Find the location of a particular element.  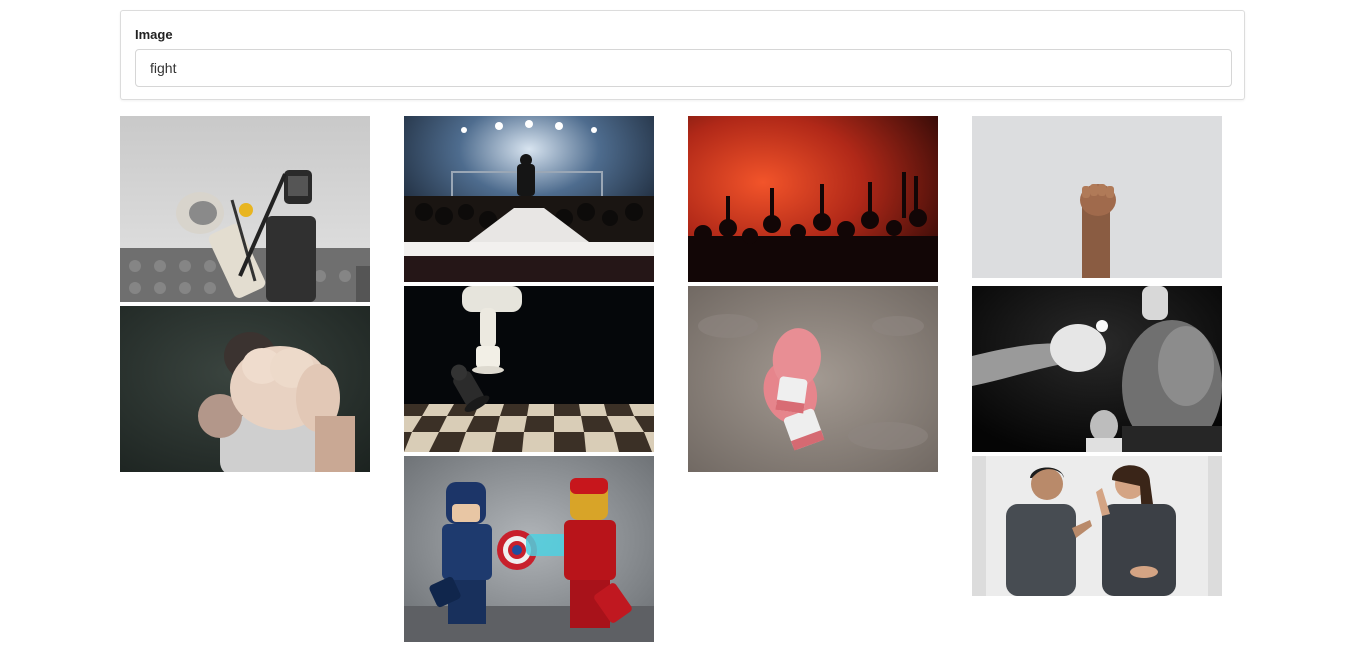

image-chess-knockdown is located at coordinates (529, 369).